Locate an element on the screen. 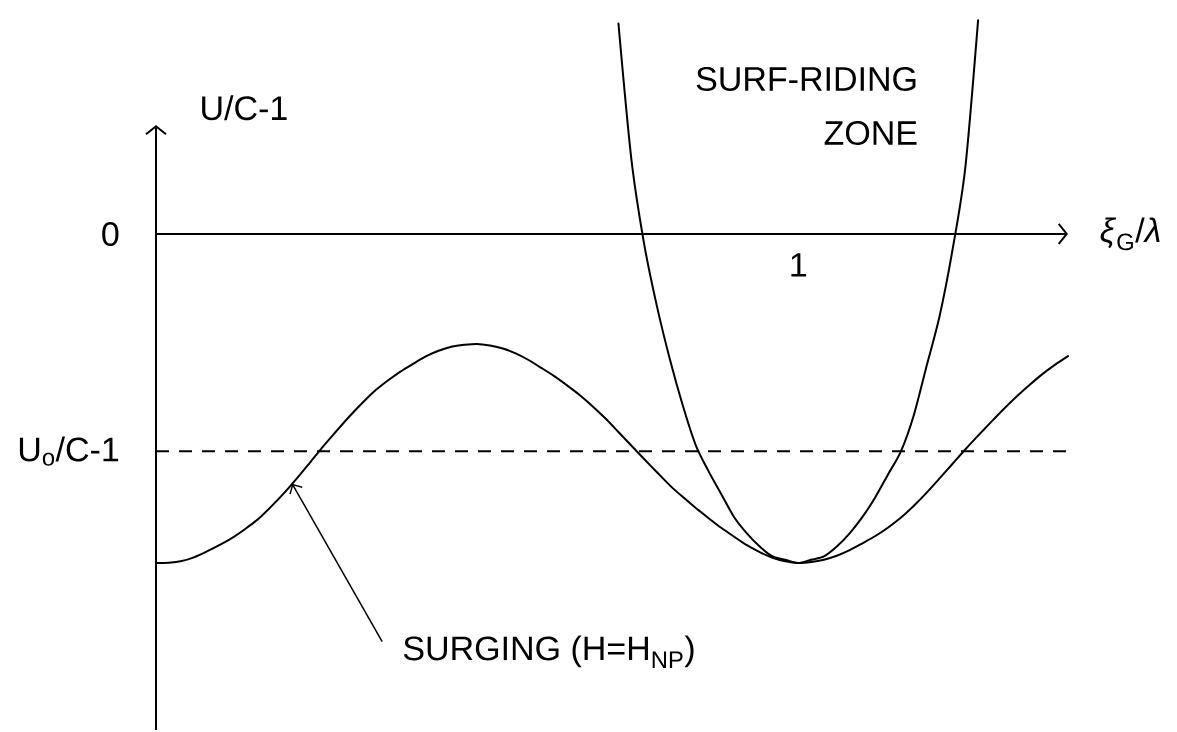  text: SURGING (H=H$_{NP}$) is located at coordinates (548, 651).